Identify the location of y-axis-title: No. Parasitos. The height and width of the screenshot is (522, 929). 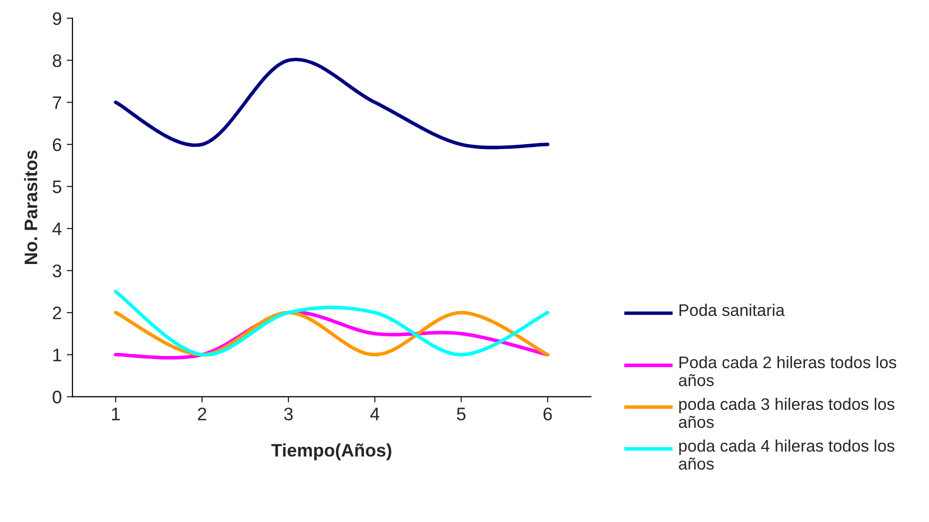
(31, 207).